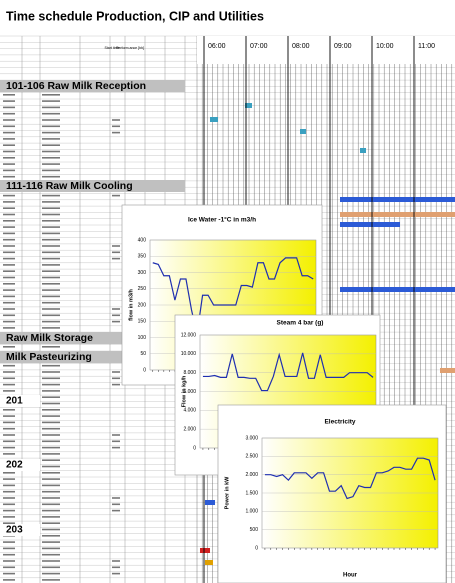 The width and height of the screenshot is (455, 583). Describe the element at coordinates (142, 273) in the screenshot. I see `y-tick-label: 300` at that location.